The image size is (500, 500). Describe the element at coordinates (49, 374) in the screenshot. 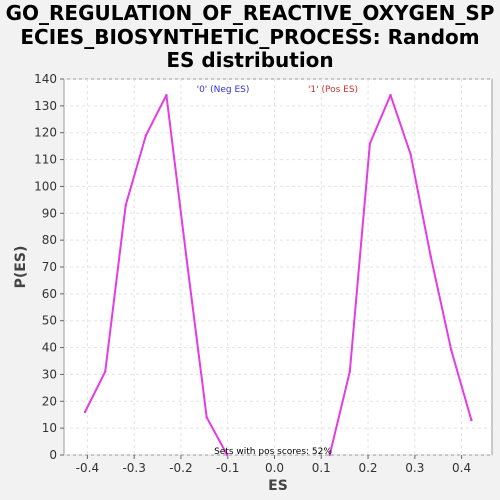

I see `y-tick-label: 30` at that location.